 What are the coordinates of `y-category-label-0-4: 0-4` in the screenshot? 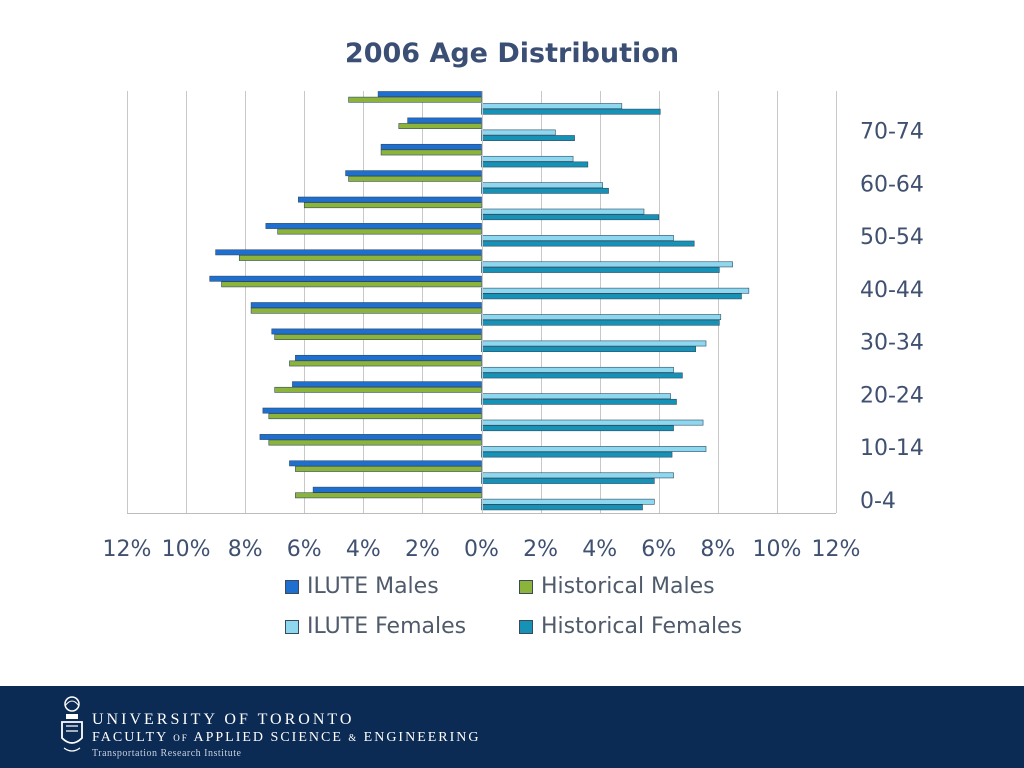 It's located at (878, 501).